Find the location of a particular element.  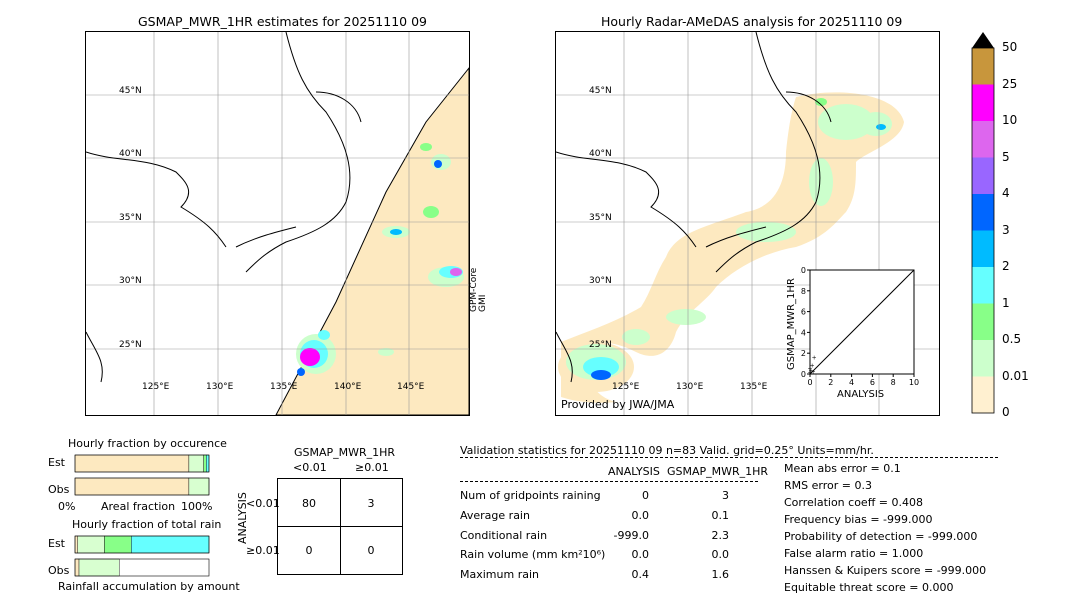

colorbar-label: 0.01 is located at coordinates (1015, 375).